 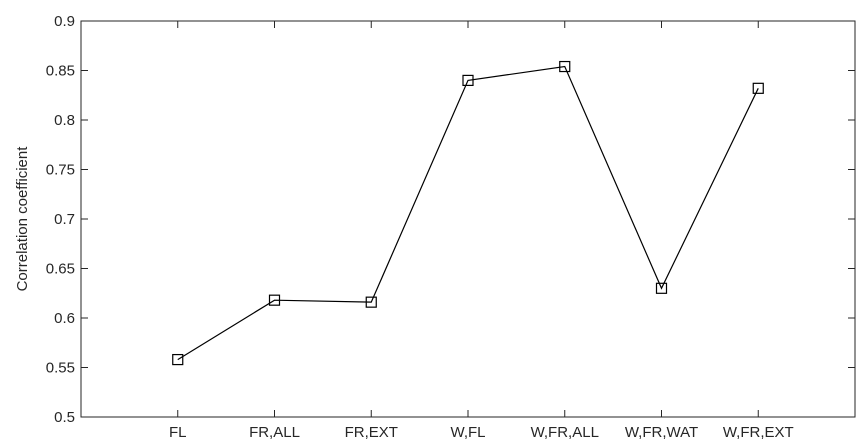 I want to click on x-tick-label: FR,EXT, so click(x=371, y=431).